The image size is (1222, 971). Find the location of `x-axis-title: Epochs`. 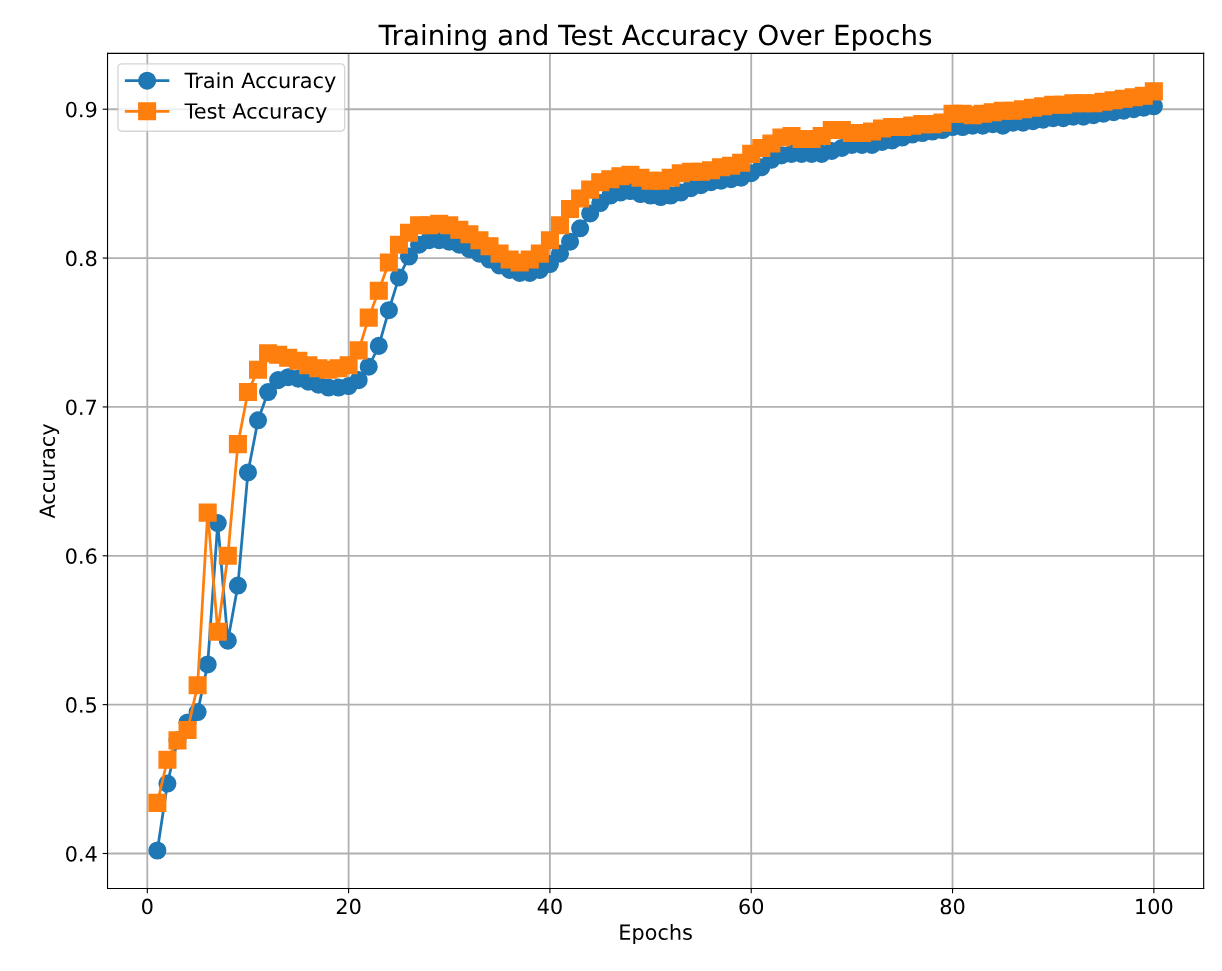

x-axis-title: Epochs is located at coordinates (656, 934).